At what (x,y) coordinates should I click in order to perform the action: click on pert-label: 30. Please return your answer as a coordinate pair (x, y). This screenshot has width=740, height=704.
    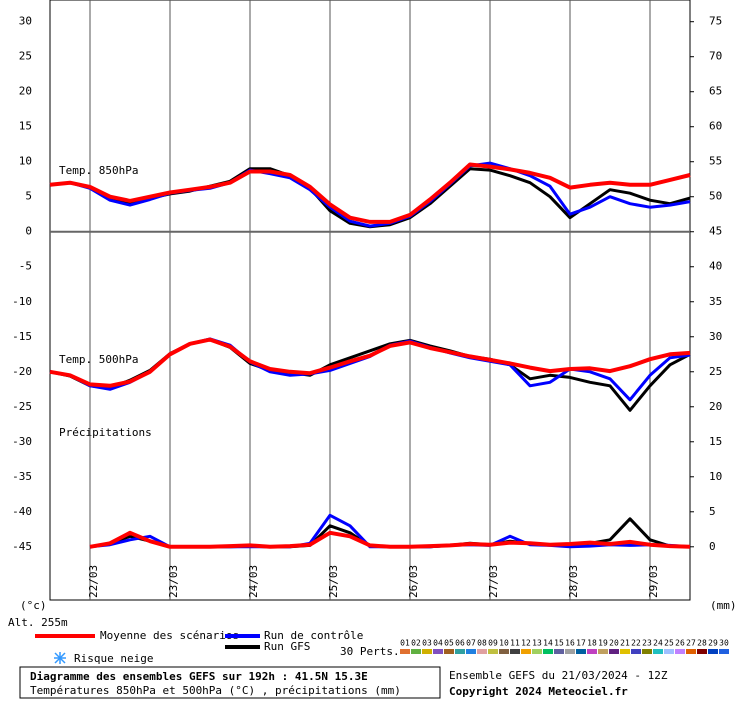
    Looking at the image, I should click on (724, 643).